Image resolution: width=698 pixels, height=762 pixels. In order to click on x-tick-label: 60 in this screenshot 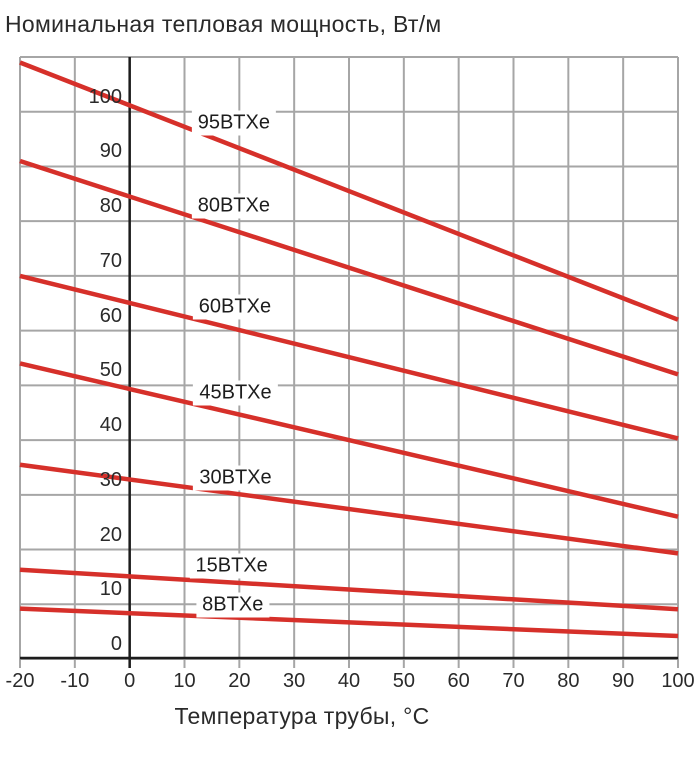, I will do `click(458, 681)`.